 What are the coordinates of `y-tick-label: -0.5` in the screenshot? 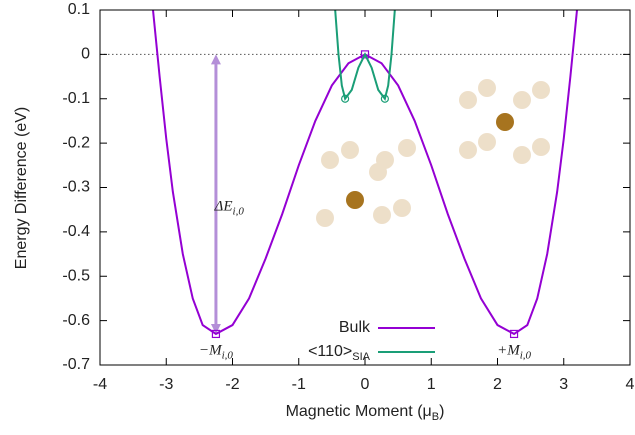 It's located at (76, 275).